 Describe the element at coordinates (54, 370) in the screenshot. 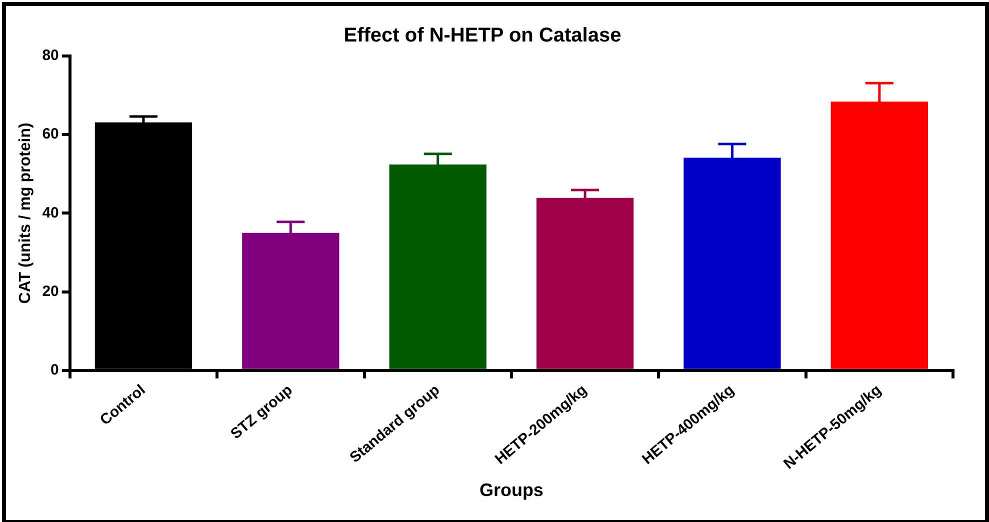

I see `y-tick-label: 0` at that location.